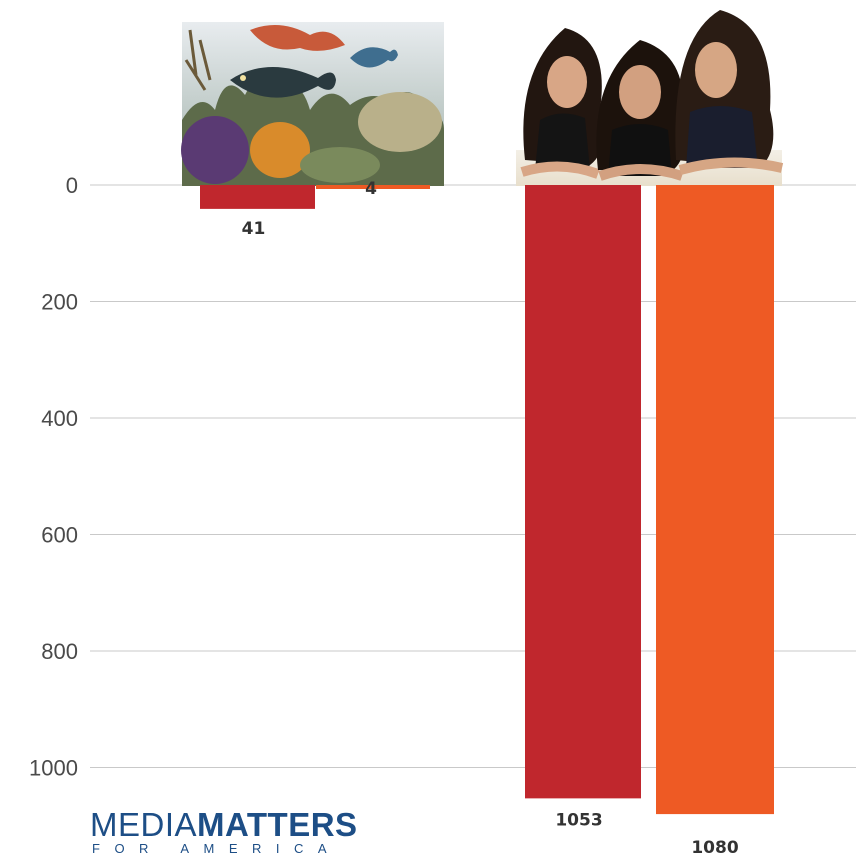 Image resolution: width=856 pixels, height=857 pixels. I want to click on y-axis-ticks: 0 200 400 600 800 1000, so click(53, 477).